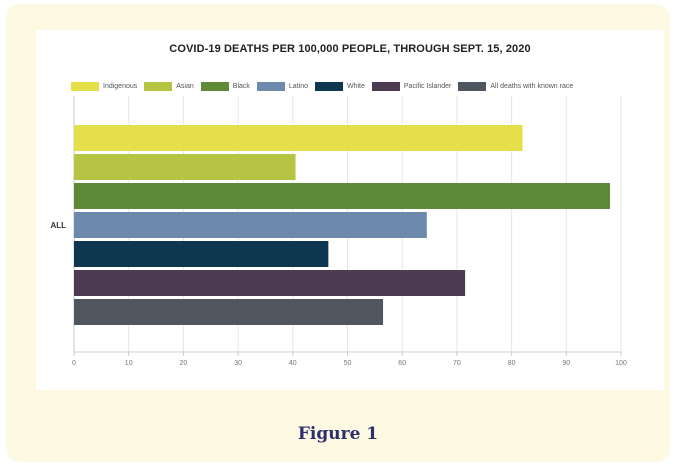 This screenshot has width=675, height=467. I want to click on bar-black, so click(342, 196).